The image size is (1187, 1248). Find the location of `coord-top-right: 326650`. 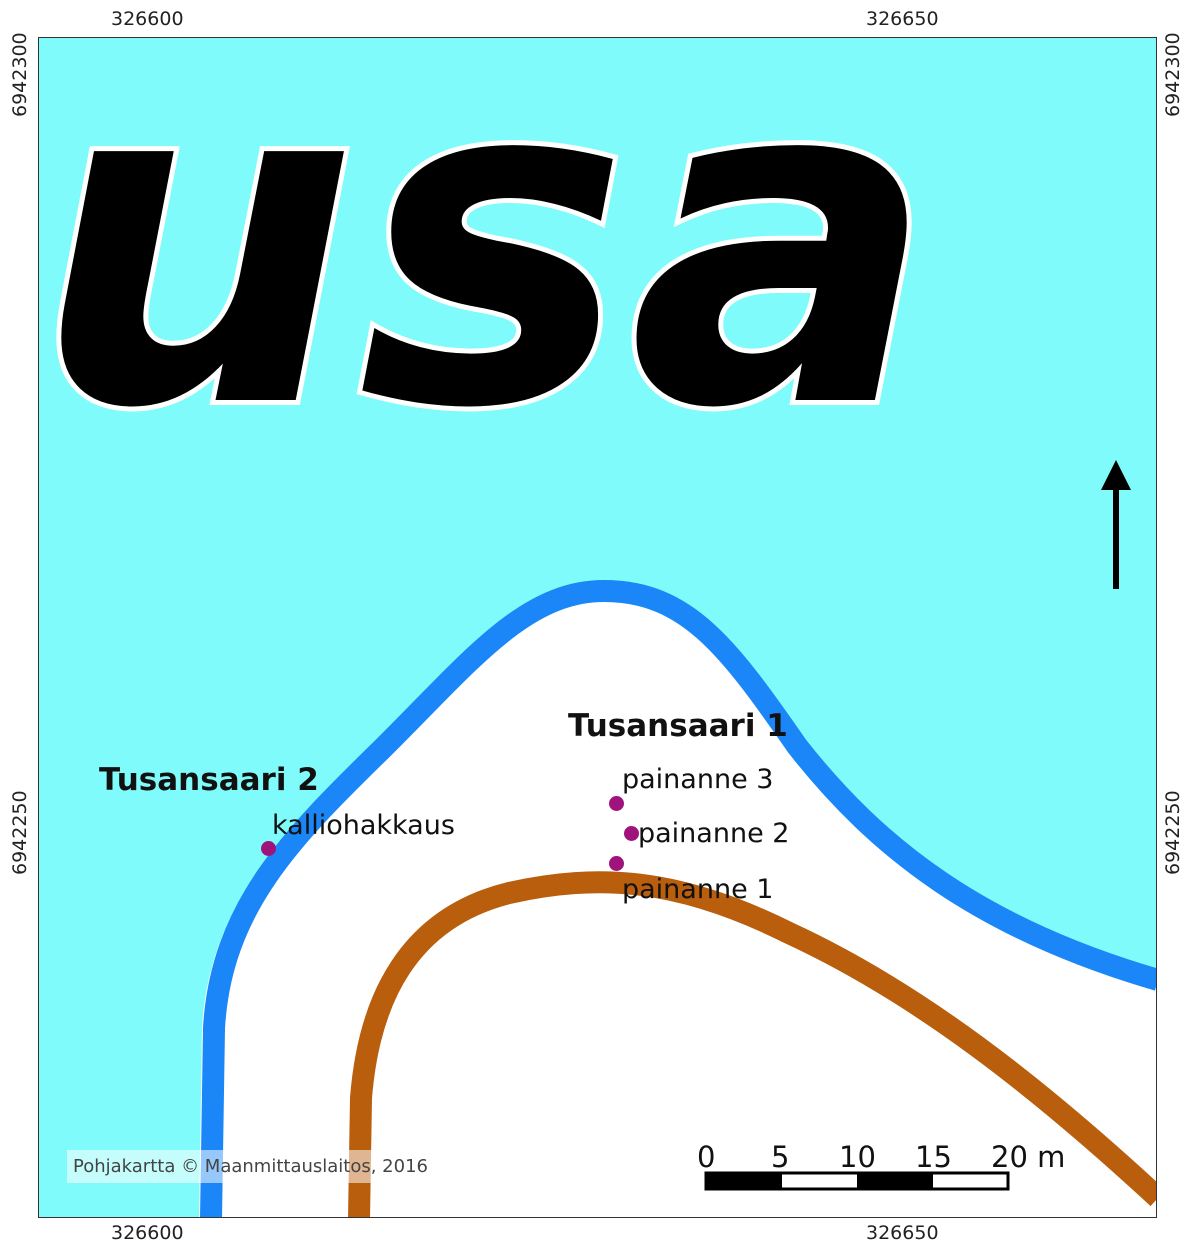

coord-top-right: 326650 is located at coordinates (902, 19).